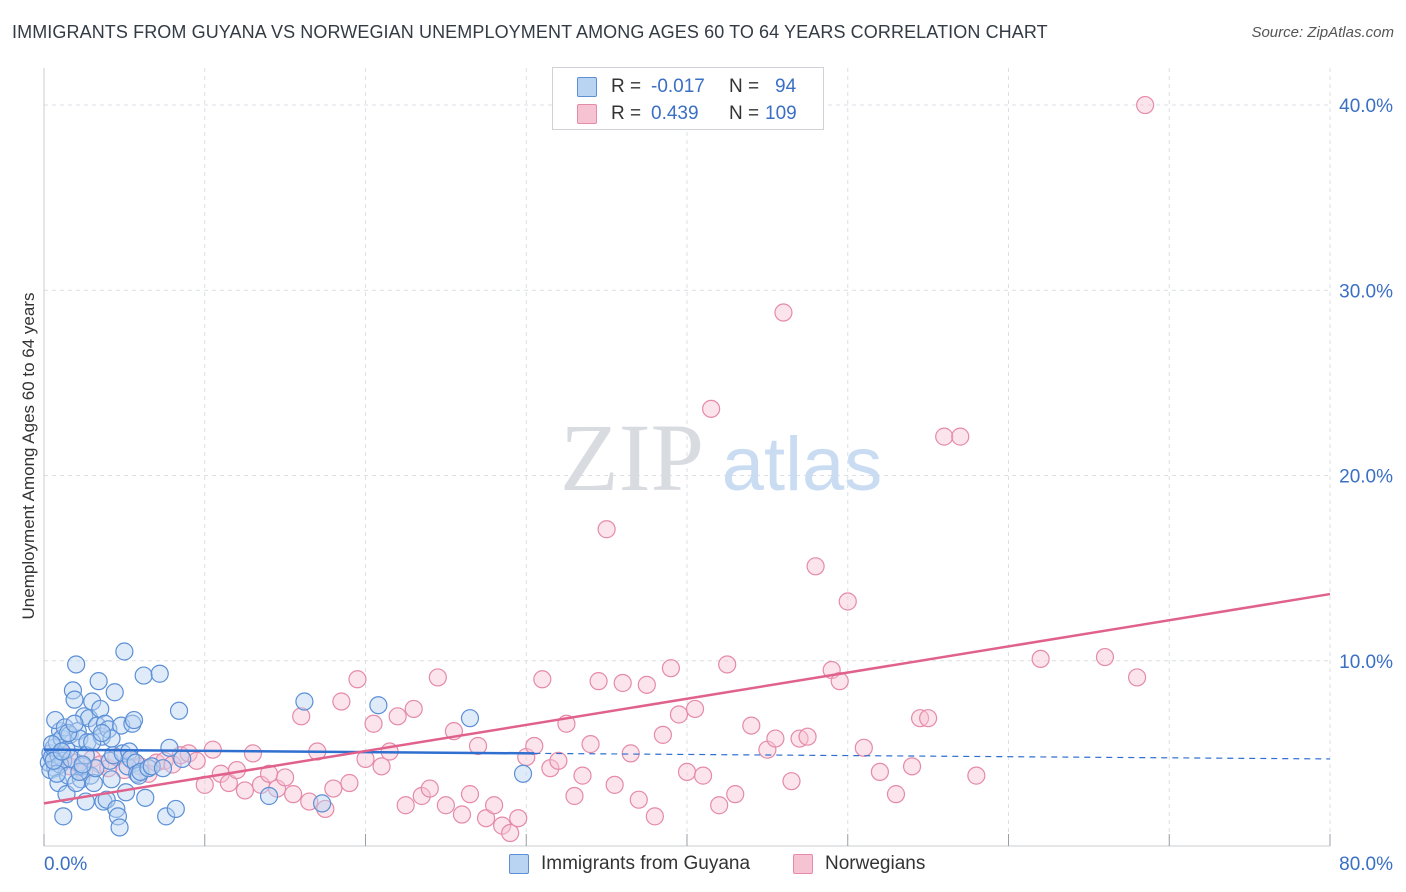  Describe the element at coordinates (632, 457) in the screenshot. I see `watermark-zip: ZIP` at that location.